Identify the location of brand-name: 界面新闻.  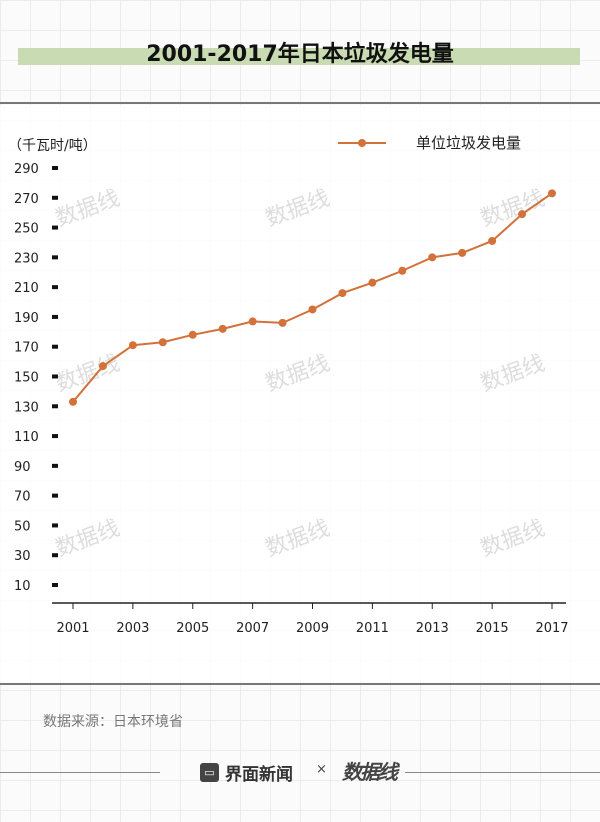
(259, 775).